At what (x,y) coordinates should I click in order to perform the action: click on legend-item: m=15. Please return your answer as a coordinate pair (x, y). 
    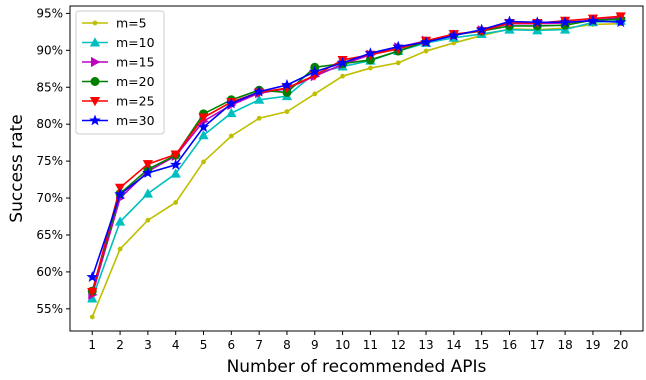
    Looking at the image, I should click on (118, 62).